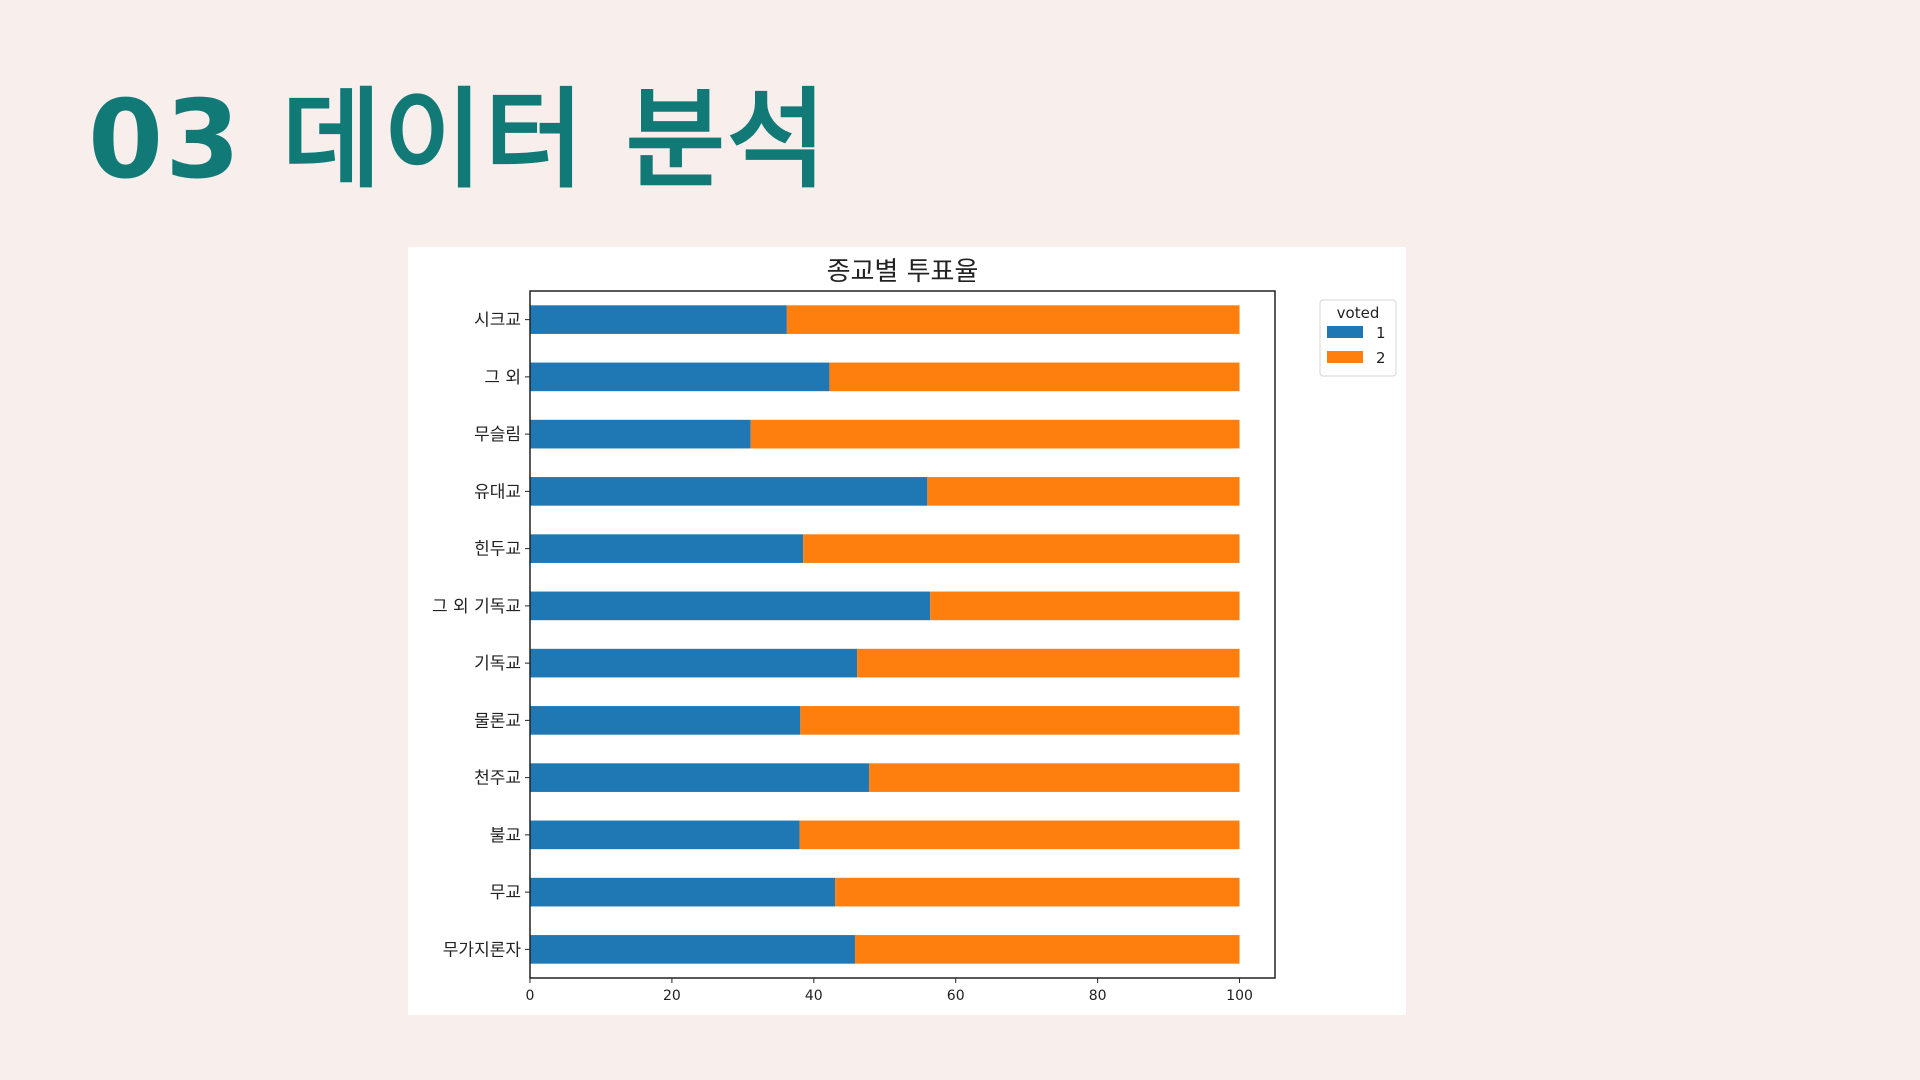 This screenshot has height=1080, width=1920. I want to click on slide-title: 03 데이터 분석, so click(458, 140).